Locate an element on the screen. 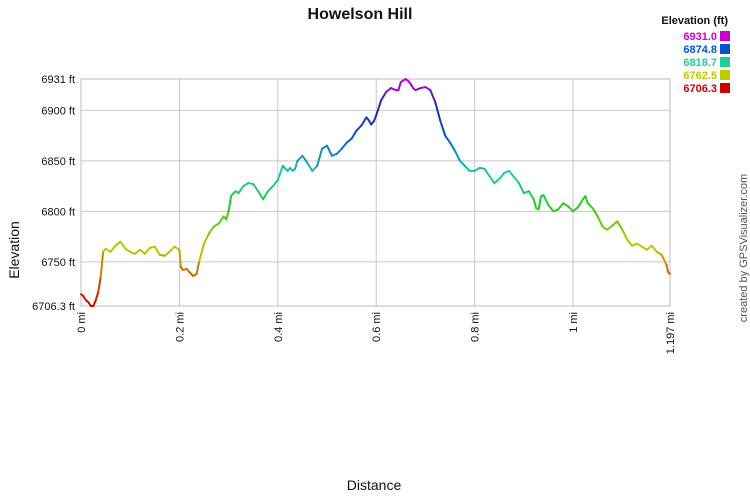  x-axis-label: Distance is located at coordinates (374, 485).